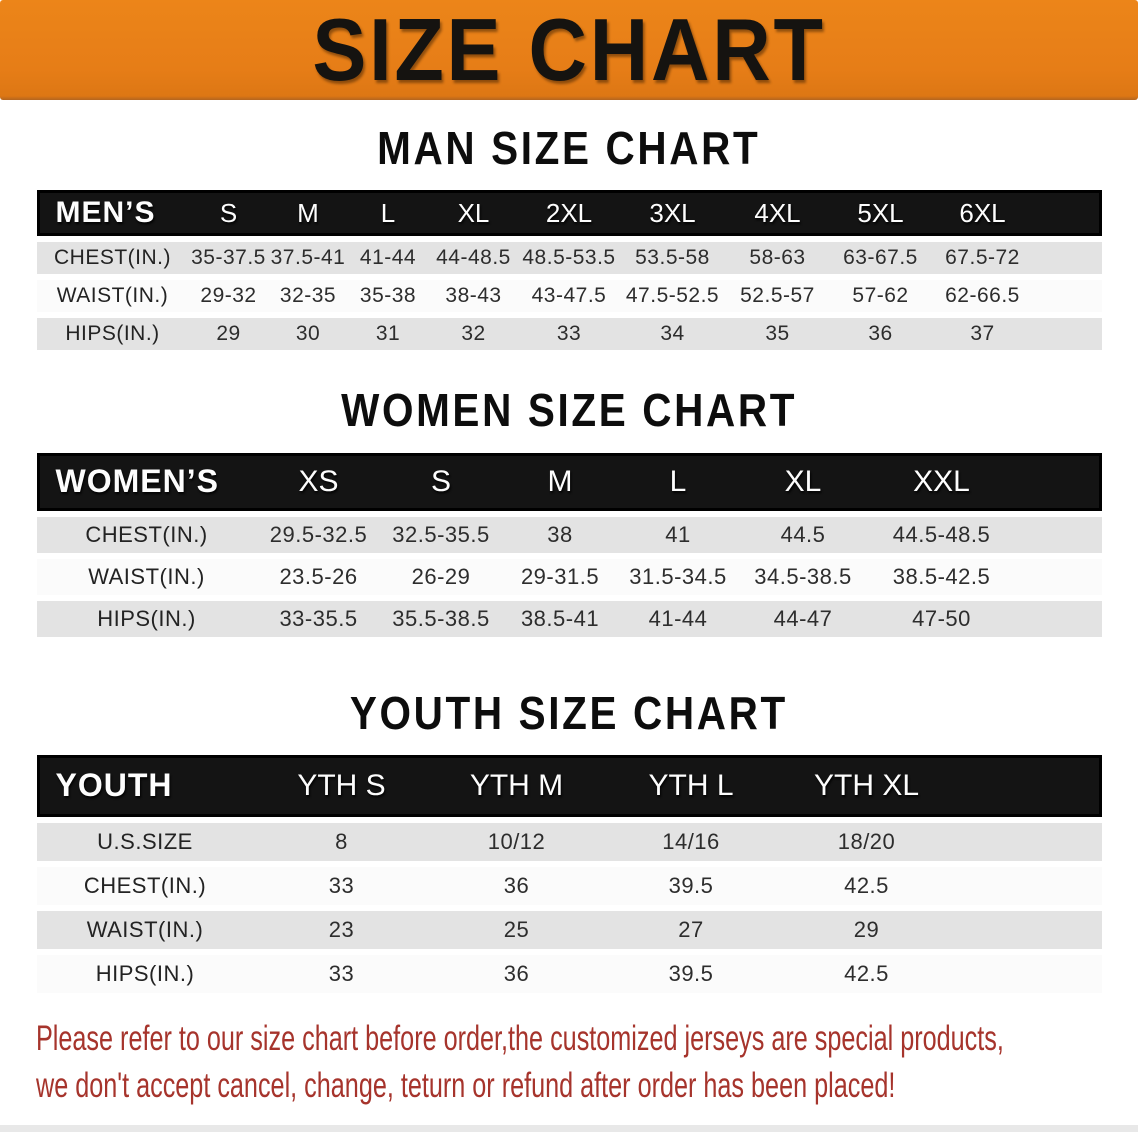 This screenshot has height=1132, width=1138. I want to click on table-cell: 38.5-42.5, so click(941, 576).